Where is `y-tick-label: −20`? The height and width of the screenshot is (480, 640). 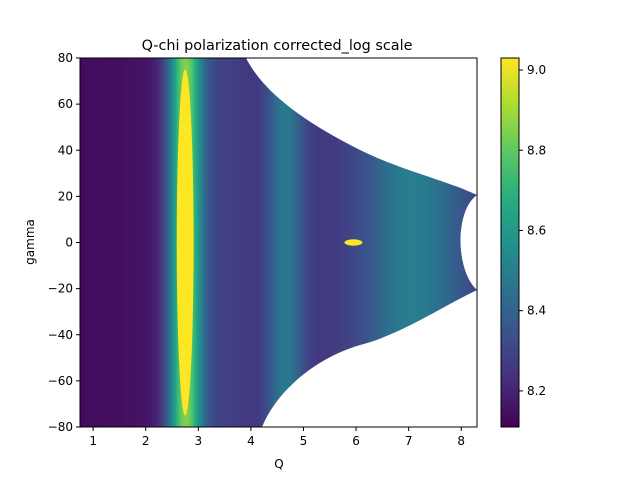 y-tick-label: −20 is located at coordinates (60, 289).